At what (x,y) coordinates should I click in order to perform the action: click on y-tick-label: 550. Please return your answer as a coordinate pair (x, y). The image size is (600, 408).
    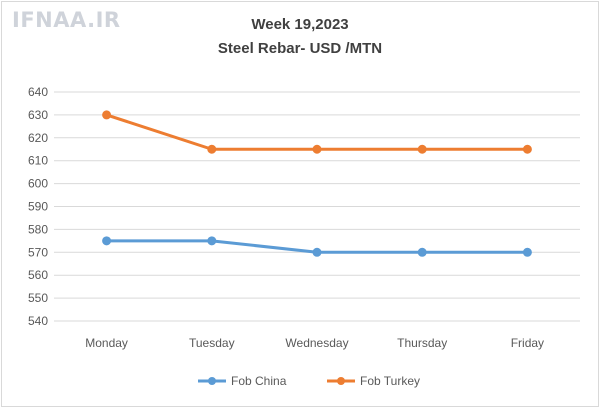
    Looking at the image, I should click on (38, 298).